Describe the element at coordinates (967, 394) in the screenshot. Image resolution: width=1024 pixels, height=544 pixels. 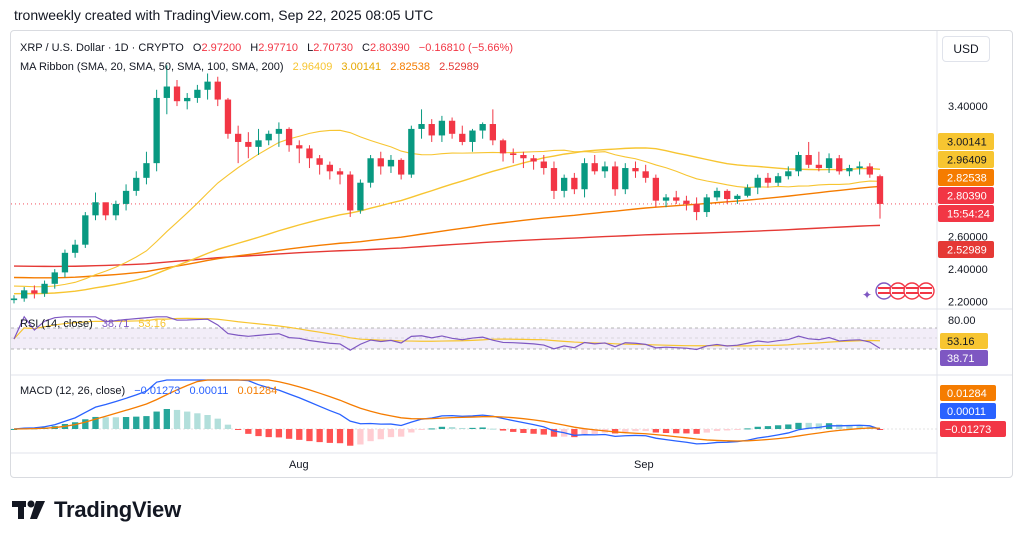
I see `macd-hist-axis-label: 0.01284` at that location.